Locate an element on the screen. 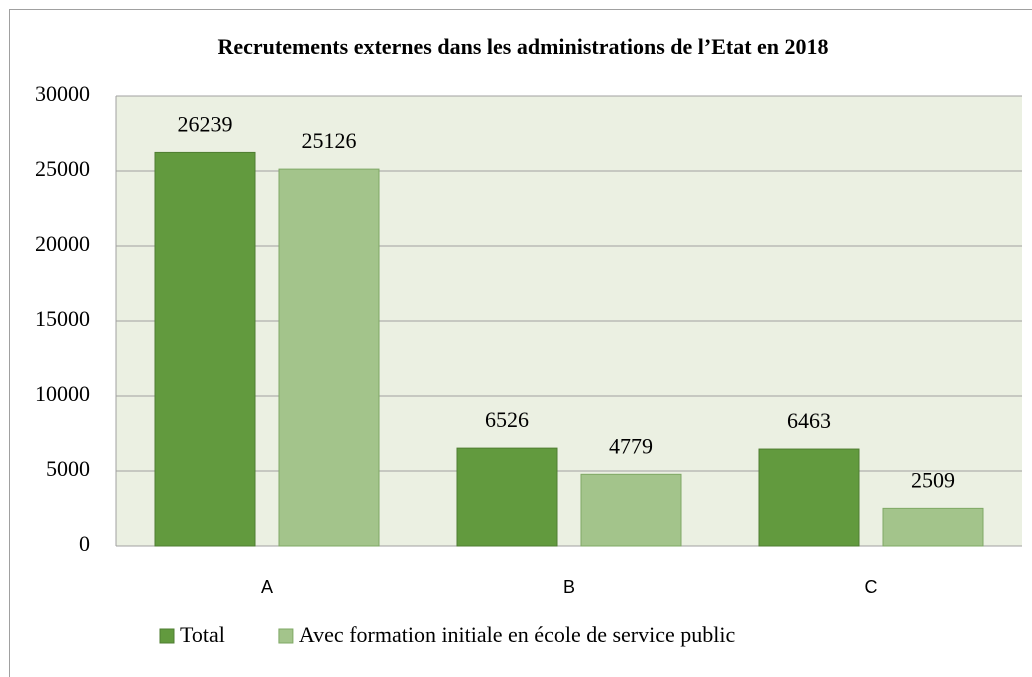 Image resolution: width=1032 pixels, height=677 pixels. data-label: 2509 is located at coordinates (933, 479).